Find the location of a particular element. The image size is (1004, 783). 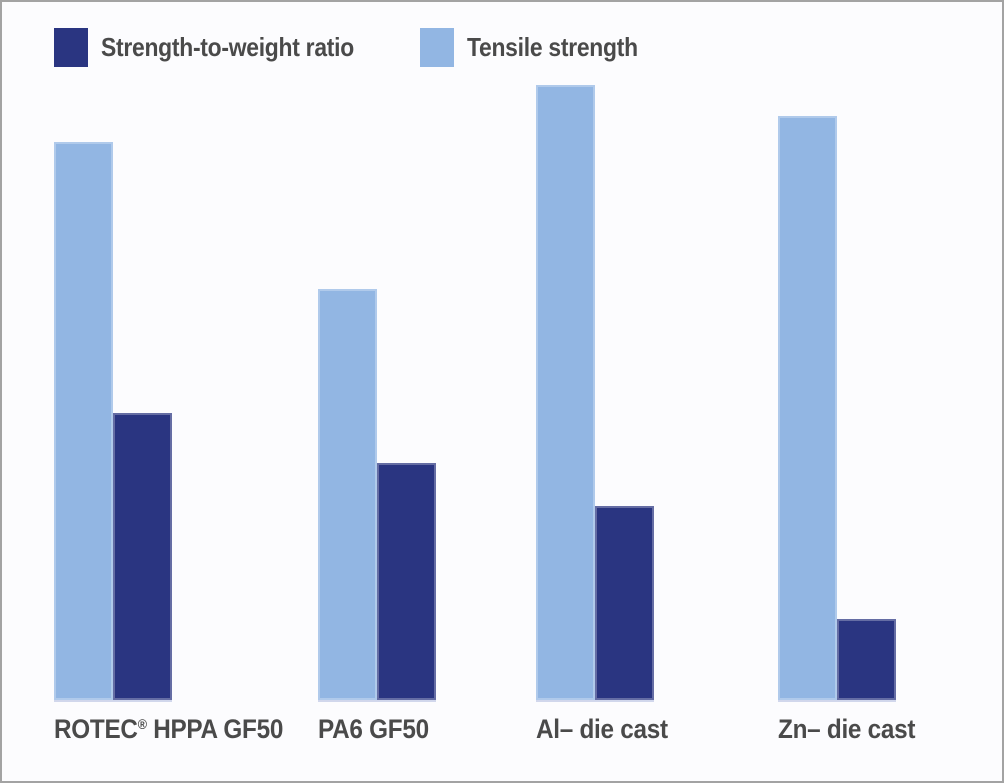

bar-tensile-strength-zn-die-cast is located at coordinates (807, 408).